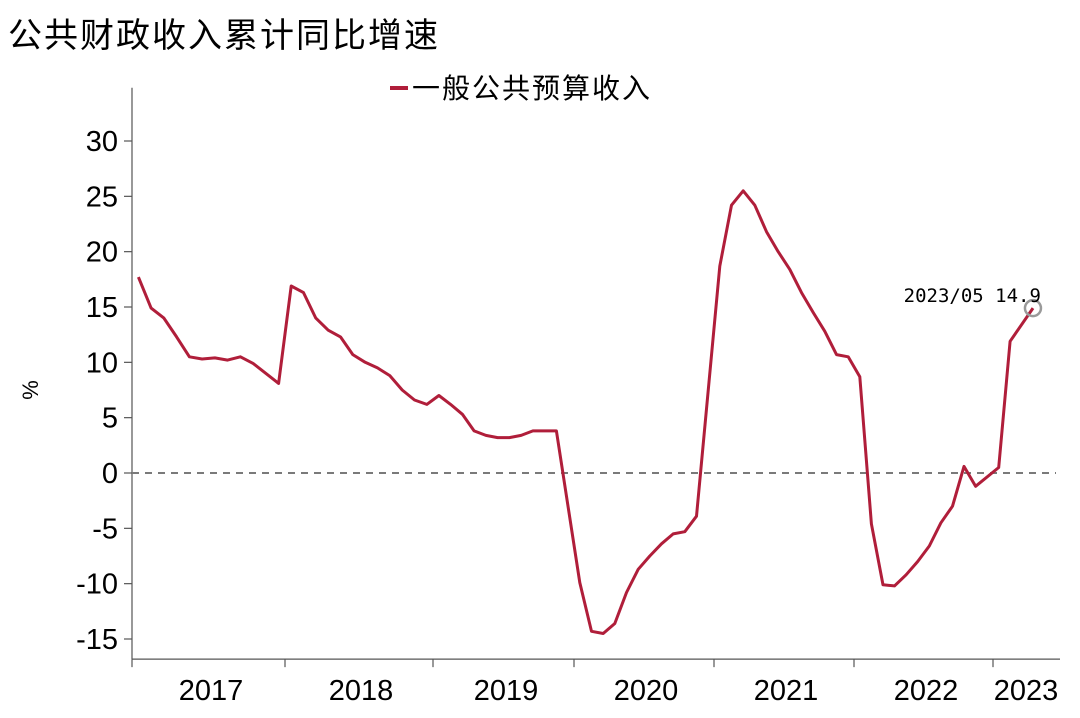 The height and width of the screenshot is (718, 1080). I want to click on legend-label: 一般公共预算收入, so click(532, 88).